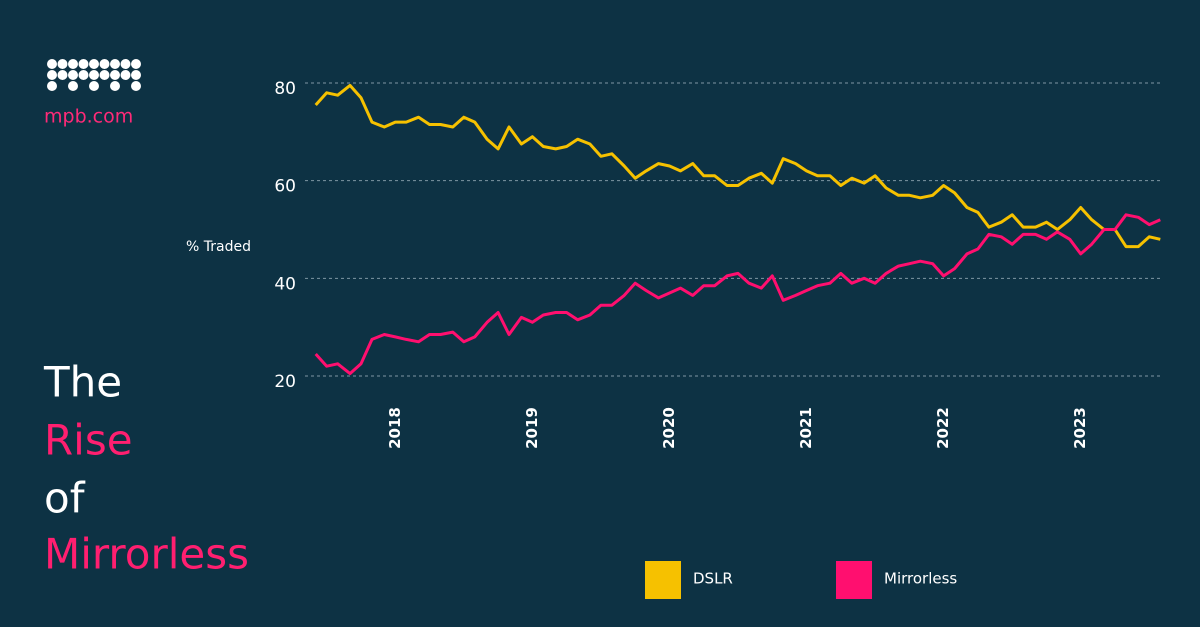 Image resolution: width=1200 pixels, height=627 pixels. I want to click on y-tick-label: 40, so click(285, 284).